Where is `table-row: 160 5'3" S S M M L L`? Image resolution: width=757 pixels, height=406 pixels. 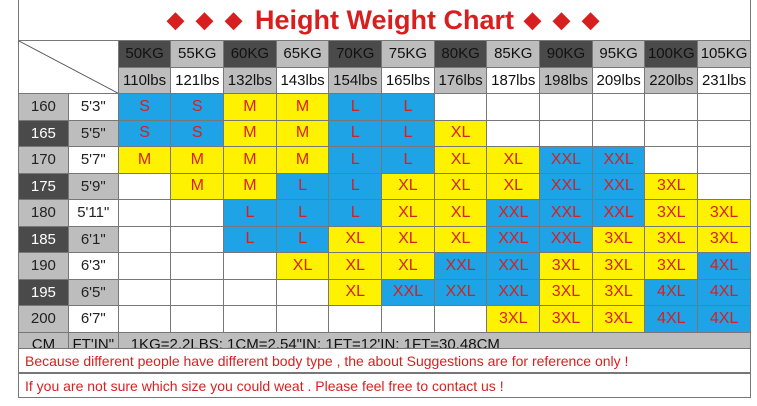 table-row: 160 5'3" S S M M L L is located at coordinates (384, 107).